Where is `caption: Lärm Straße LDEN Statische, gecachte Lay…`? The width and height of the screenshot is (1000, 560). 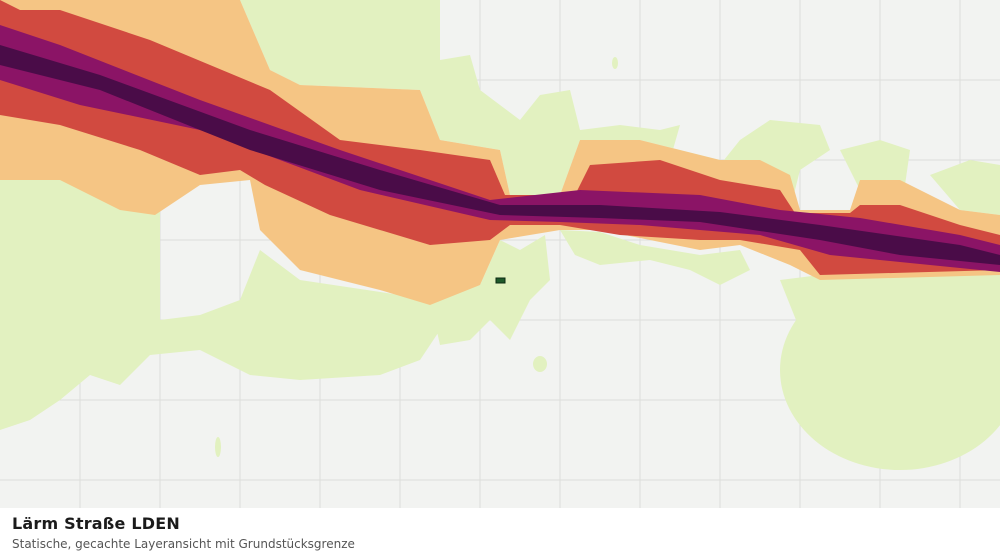 caption: Lärm Straße LDEN Statische, gecachte Lay… is located at coordinates (500, 534).